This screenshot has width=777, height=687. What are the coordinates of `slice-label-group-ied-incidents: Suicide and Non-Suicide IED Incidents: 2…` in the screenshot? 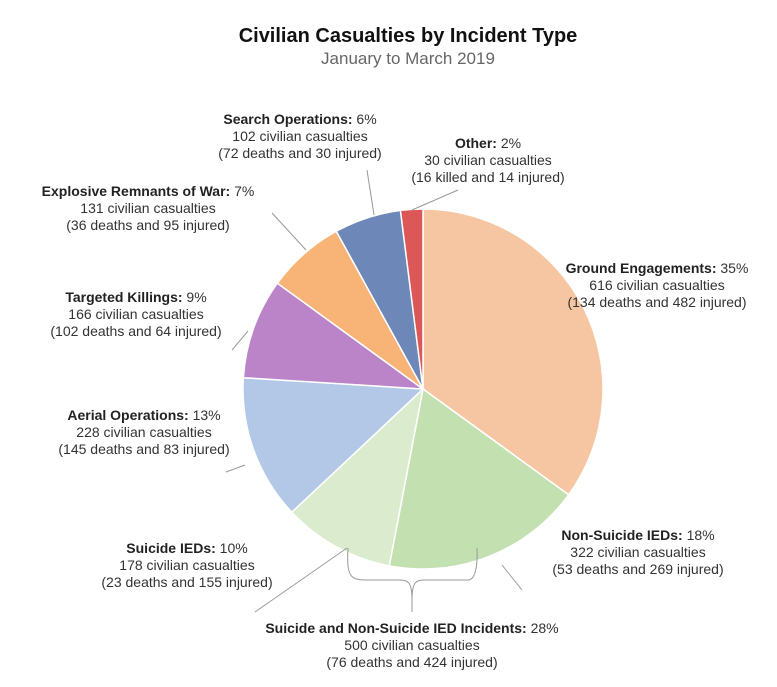 It's located at (411, 645).